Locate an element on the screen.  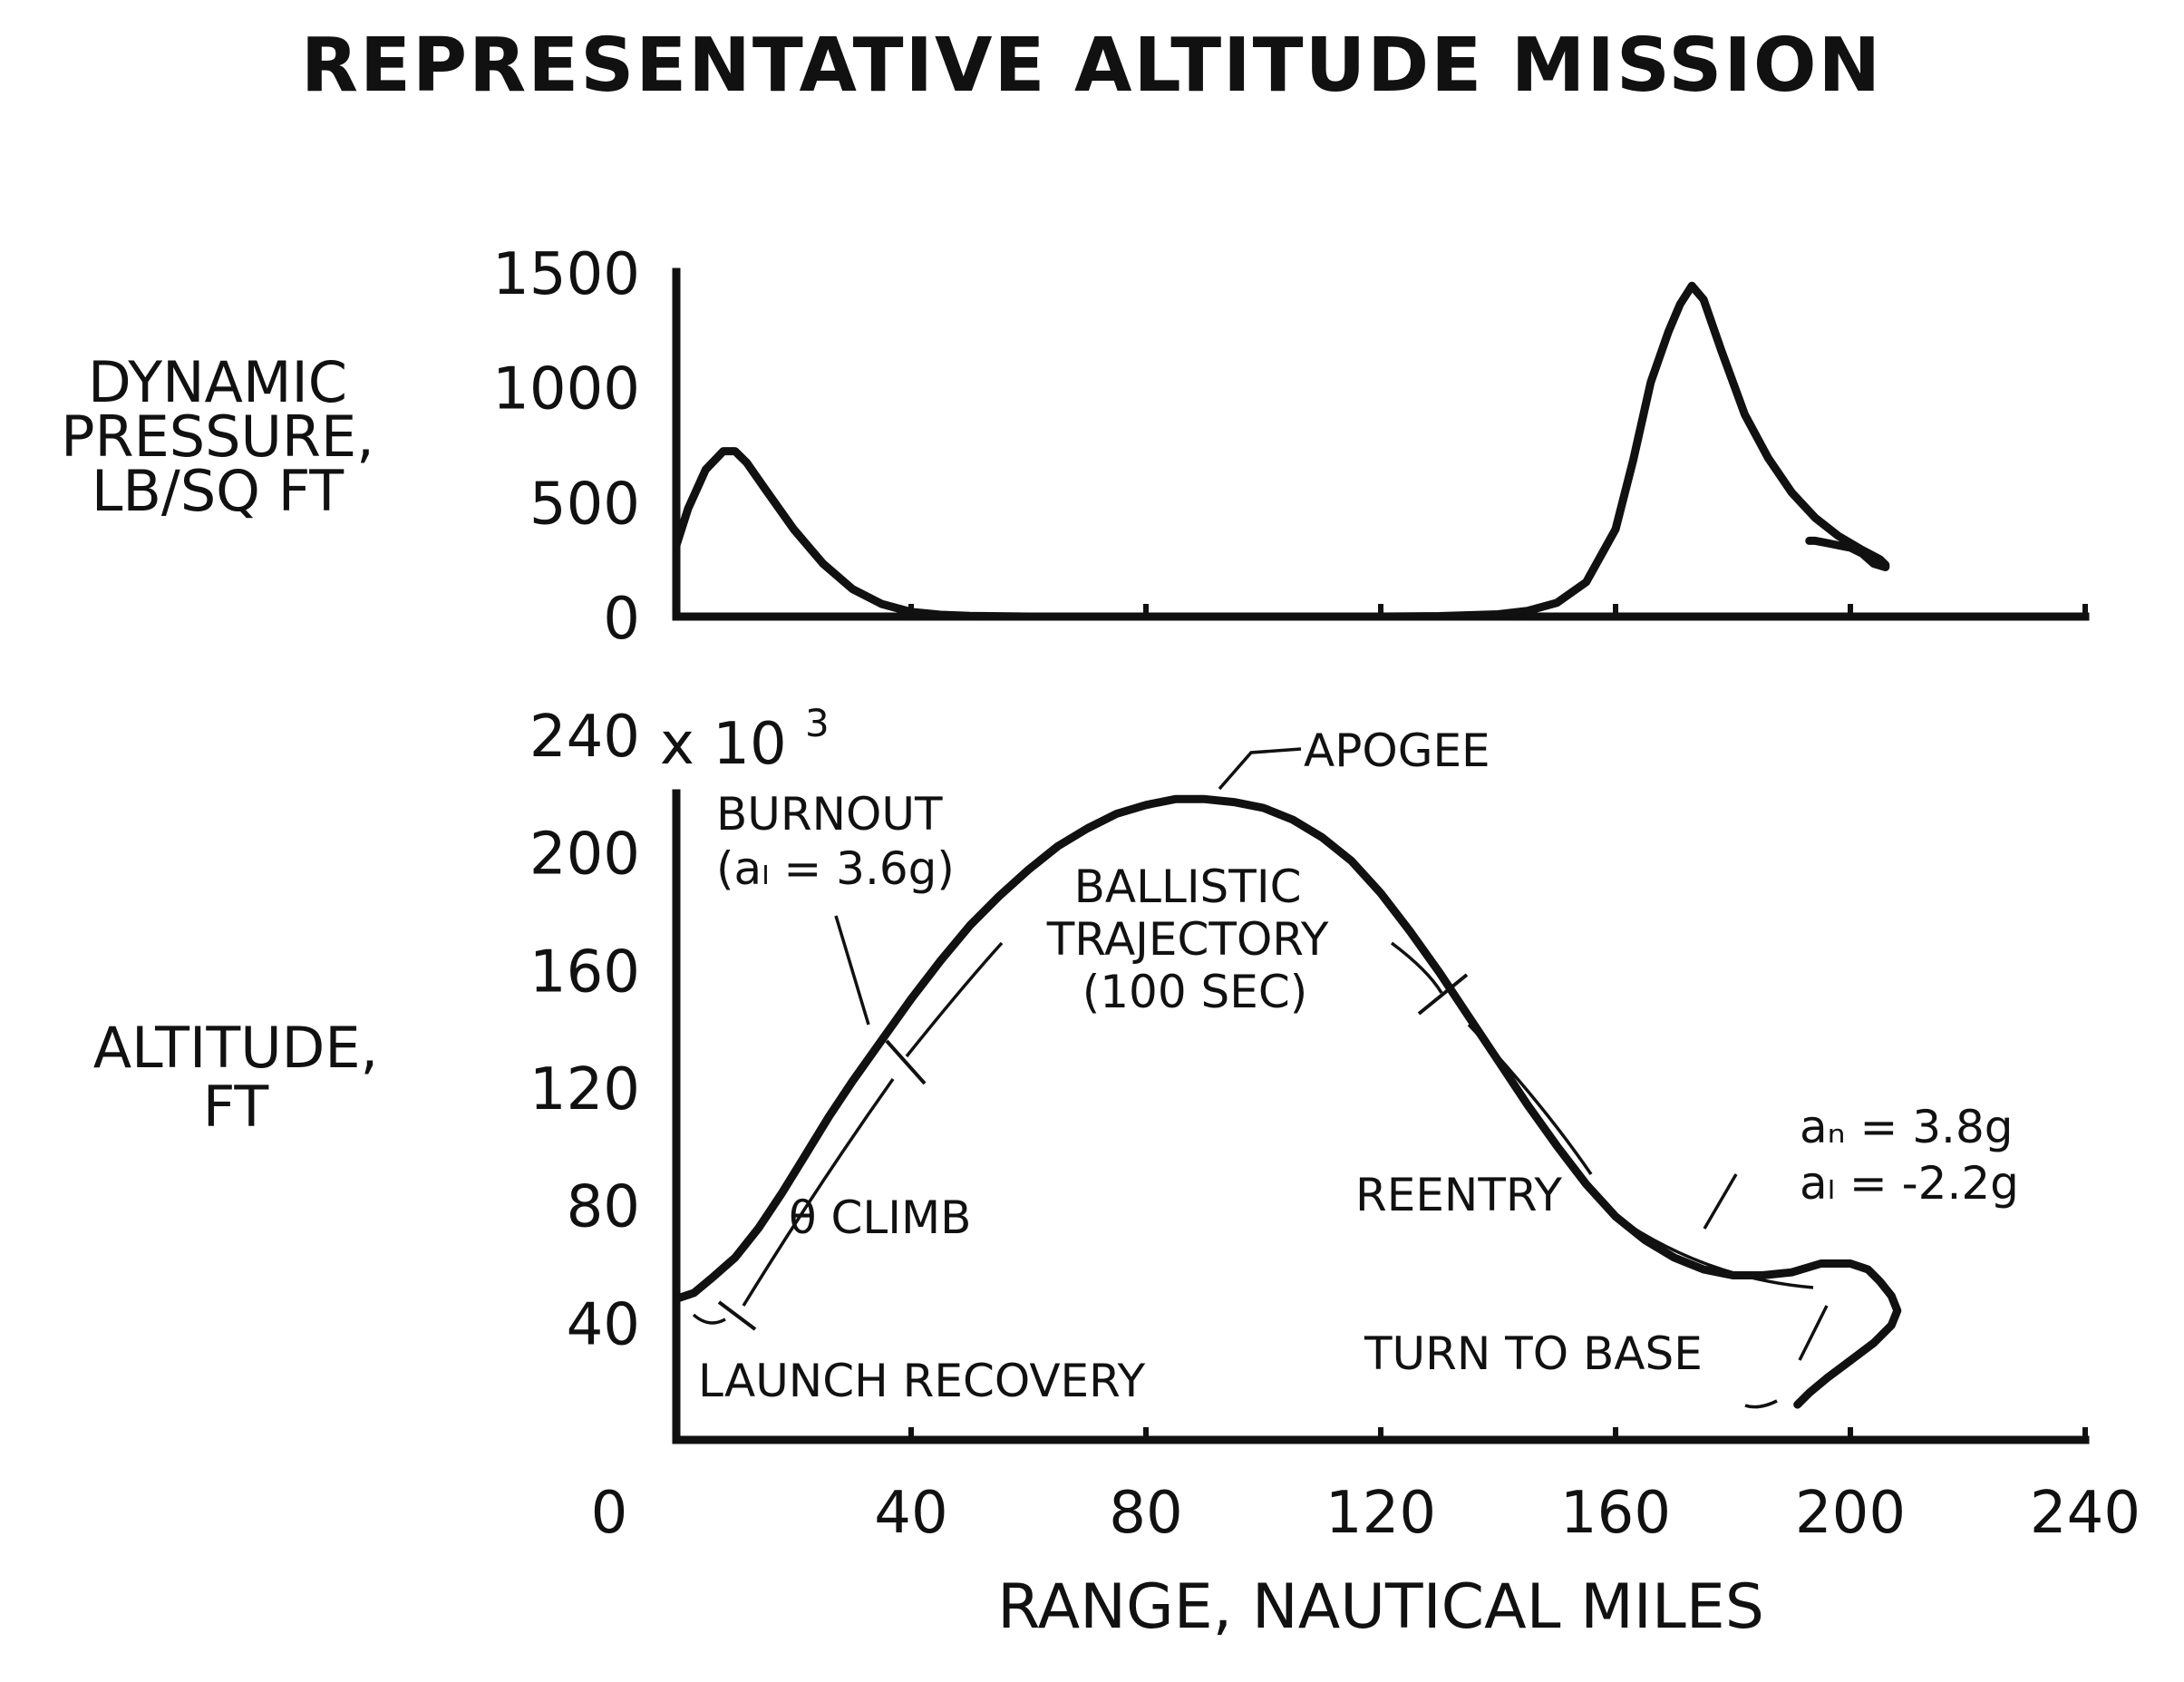
alt-y-tick-label: 200 is located at coordinates (584, 855).